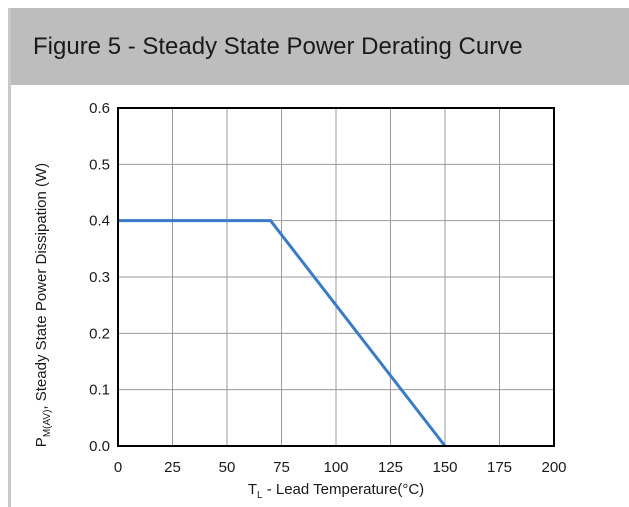 This screenshot has height=507, width=629. Describe the element at coordinates (99, 446) in the screenshot. I see `y-tick-label: 0.0` at that location.